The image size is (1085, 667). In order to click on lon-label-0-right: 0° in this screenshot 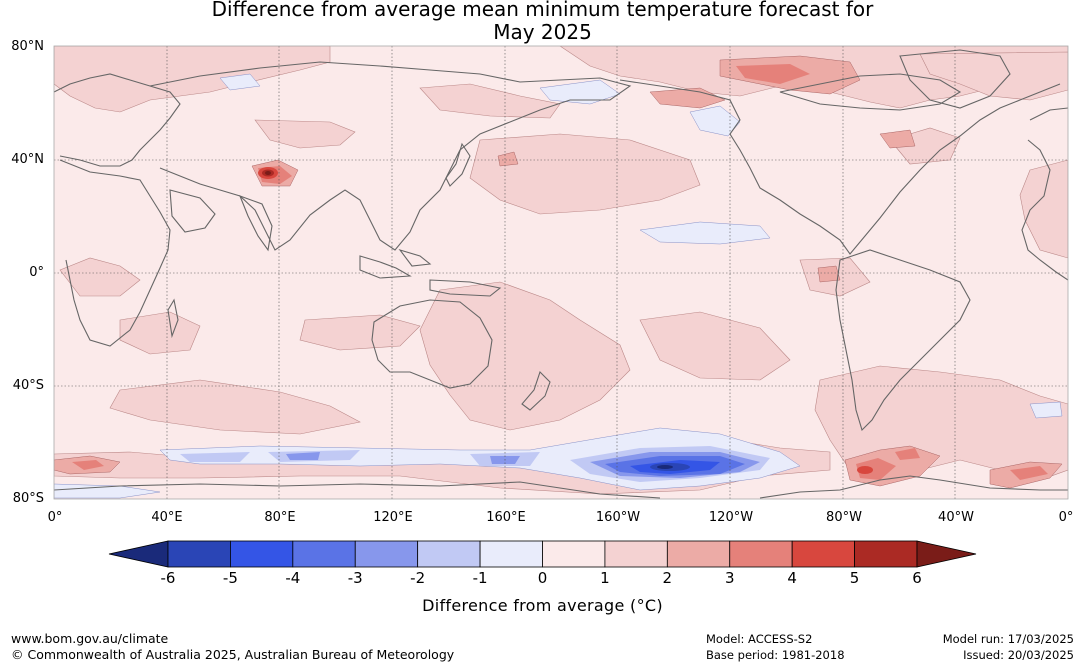, I will do `click(1066, 517)`.